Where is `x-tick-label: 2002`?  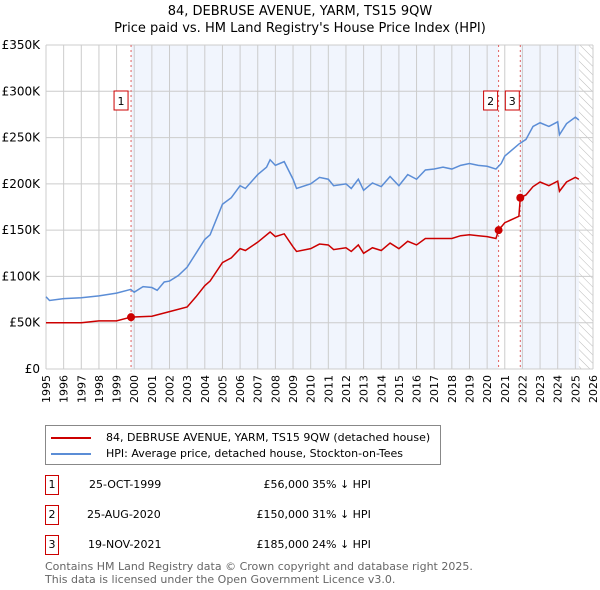
x-tick-label: 2002 is located at coordinates (170, 389).